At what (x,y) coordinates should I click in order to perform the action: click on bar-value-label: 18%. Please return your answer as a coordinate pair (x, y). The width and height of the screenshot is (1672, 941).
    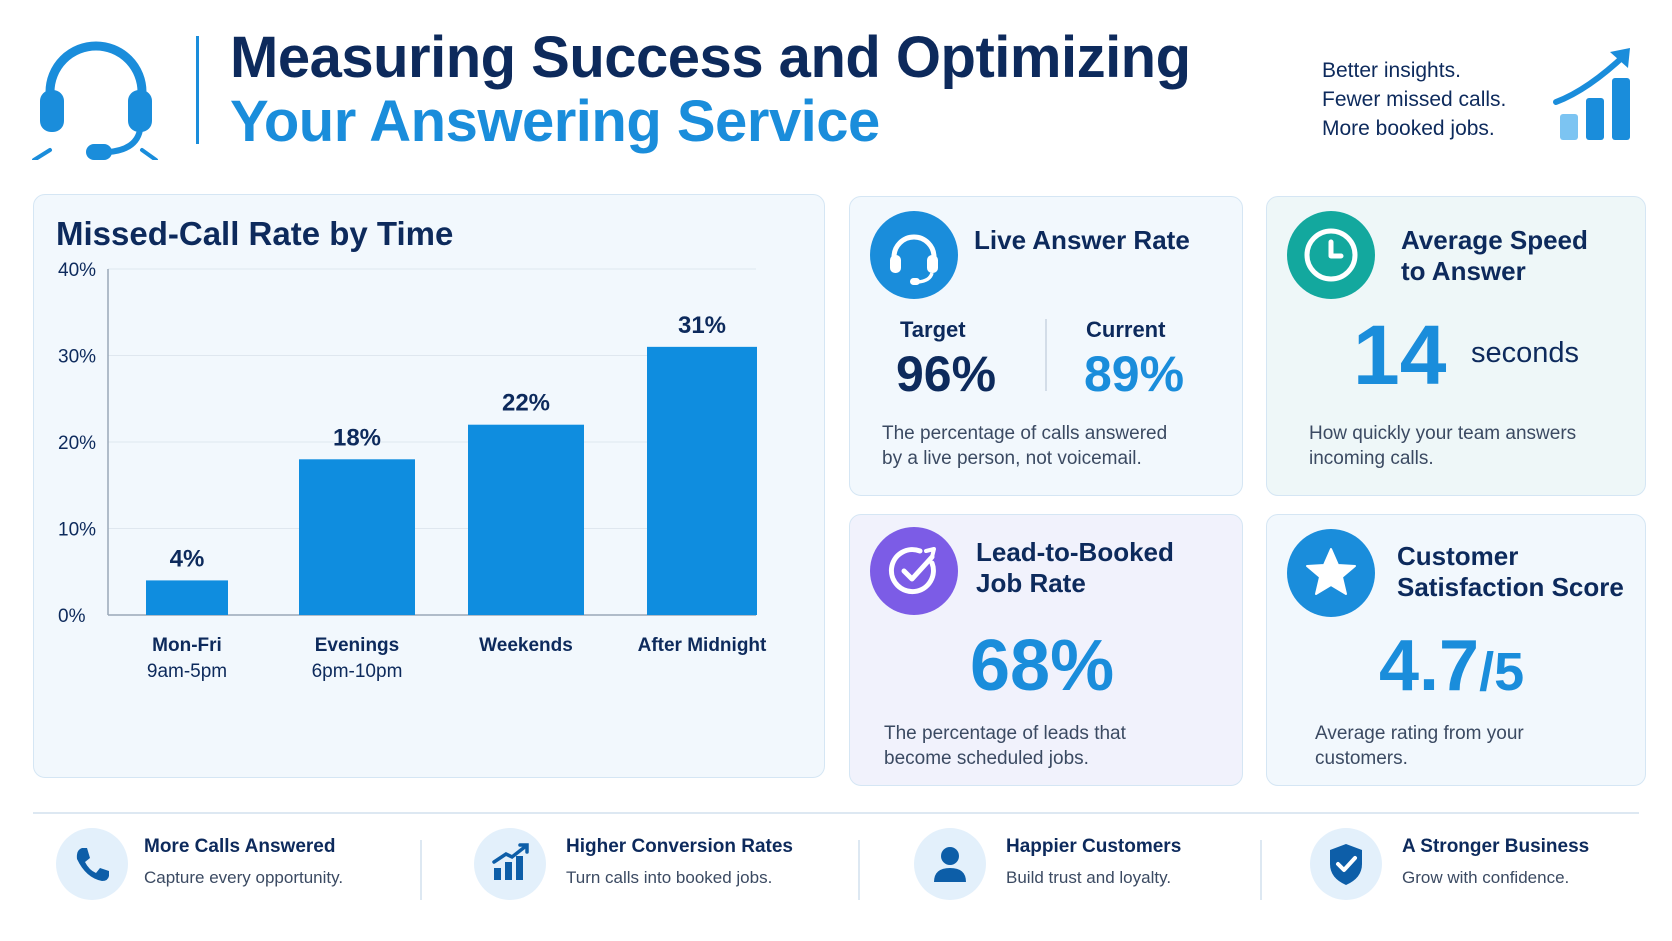
    Looking at the image, I should click on (357, 437).